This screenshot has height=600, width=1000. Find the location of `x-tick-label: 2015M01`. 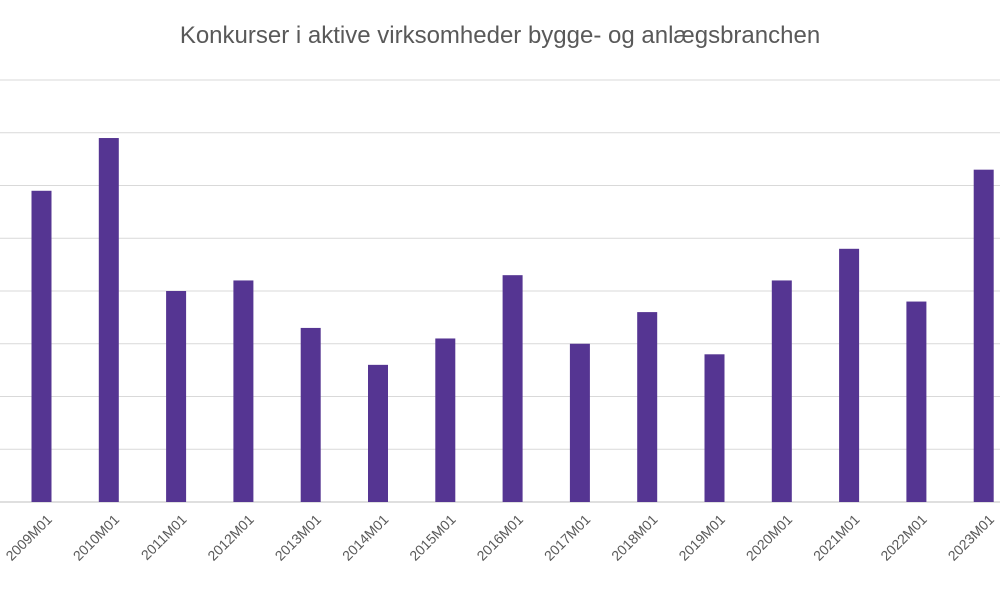

x-tick-label: 2015M01 is located at coordinates (432, 537).